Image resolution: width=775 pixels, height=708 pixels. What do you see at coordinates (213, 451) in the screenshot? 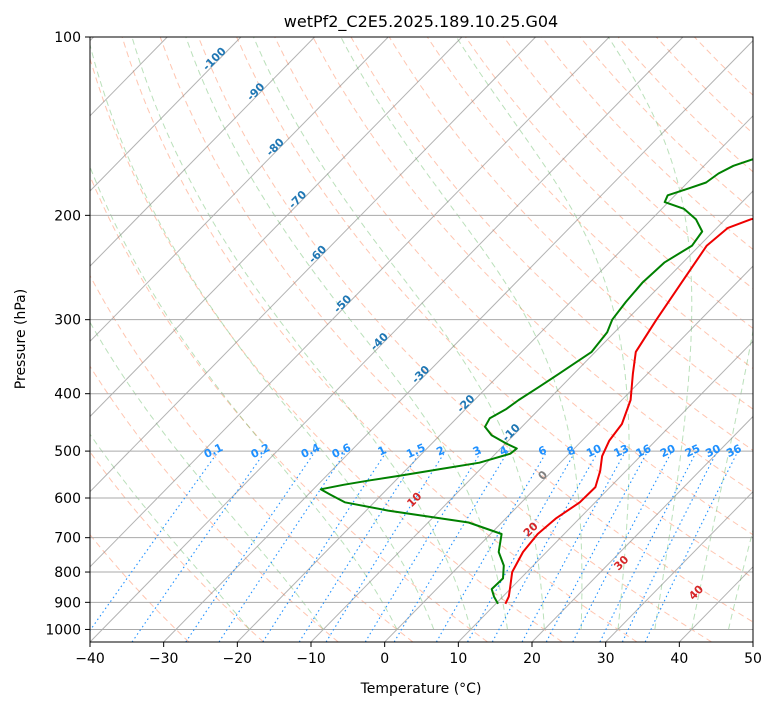
I see `mixing-ratio-label: 0.1` at bounding box center [213, 451].